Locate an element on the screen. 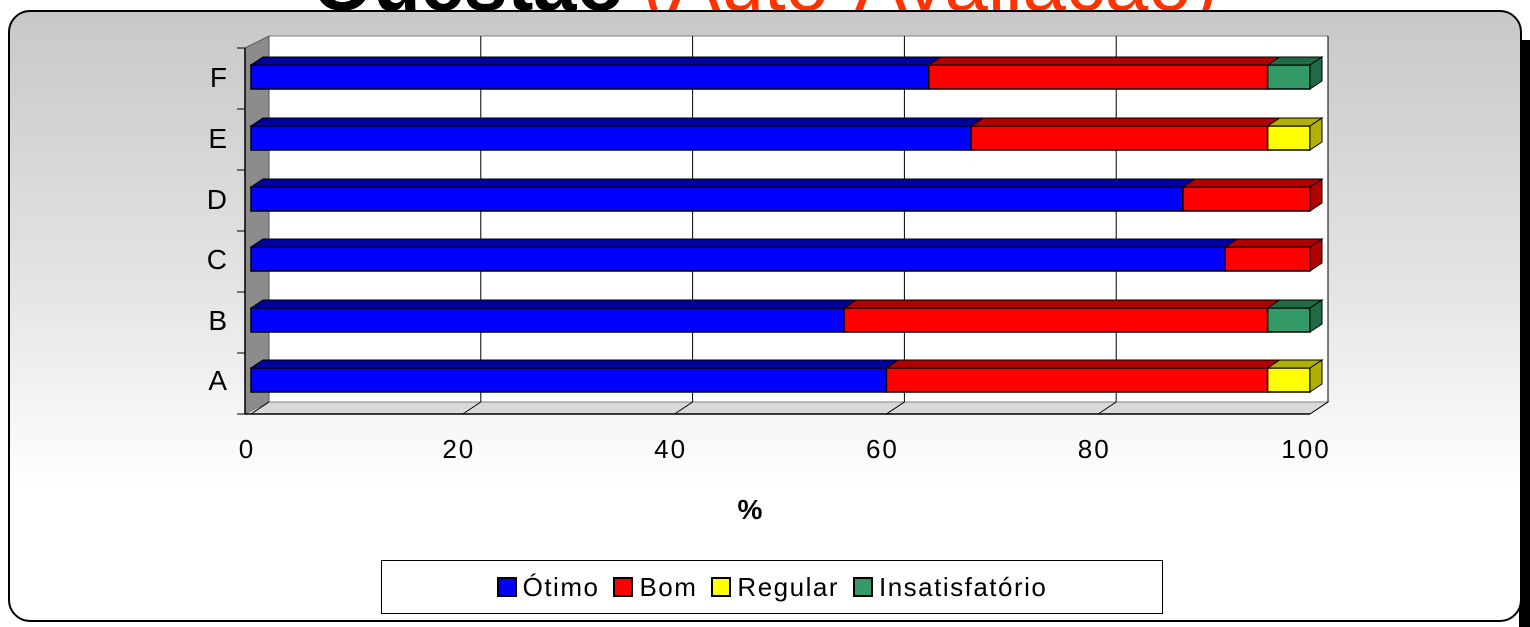 The height and width of the screenshot is (627, 1530). bar-side-C is located at coordinates (1316, 255).